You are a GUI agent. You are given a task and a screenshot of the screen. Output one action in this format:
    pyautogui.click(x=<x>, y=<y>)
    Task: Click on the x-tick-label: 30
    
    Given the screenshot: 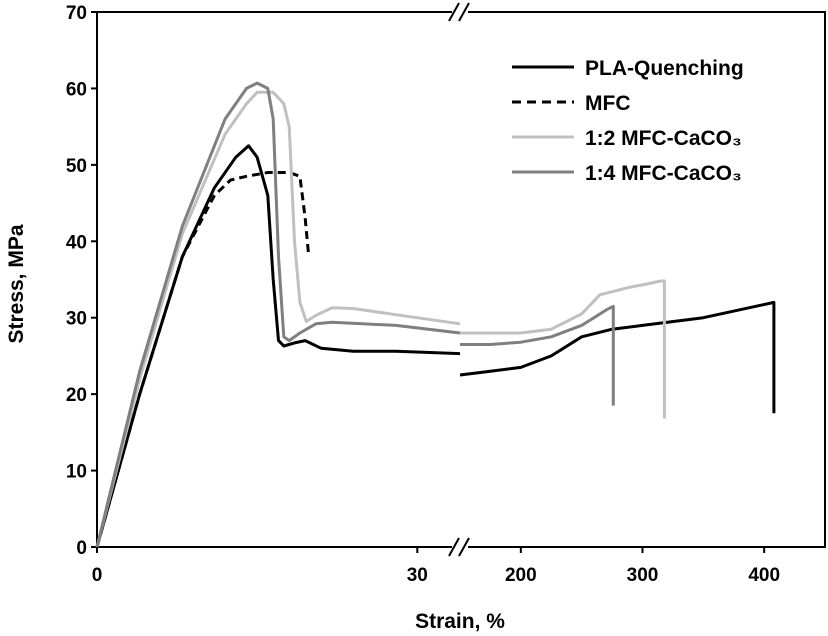 What is the action you would take?
    pyautogui.click(x=417, y=575)
    